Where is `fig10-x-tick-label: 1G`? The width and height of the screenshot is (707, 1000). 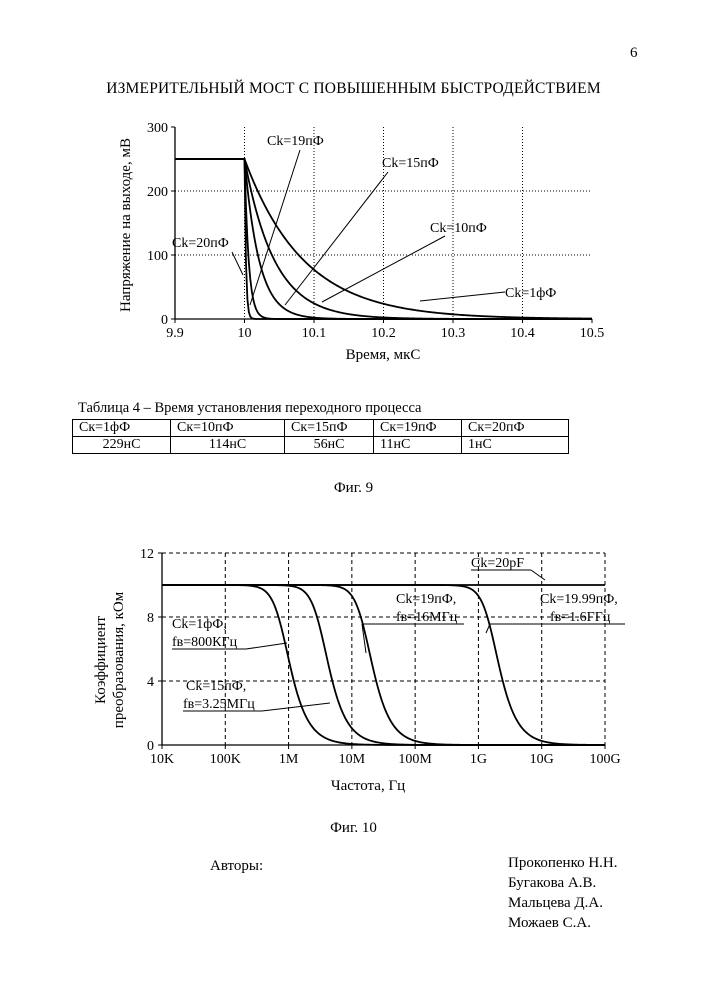
fig10-x-tick-label: 1G is located at coordinates (478, 759).